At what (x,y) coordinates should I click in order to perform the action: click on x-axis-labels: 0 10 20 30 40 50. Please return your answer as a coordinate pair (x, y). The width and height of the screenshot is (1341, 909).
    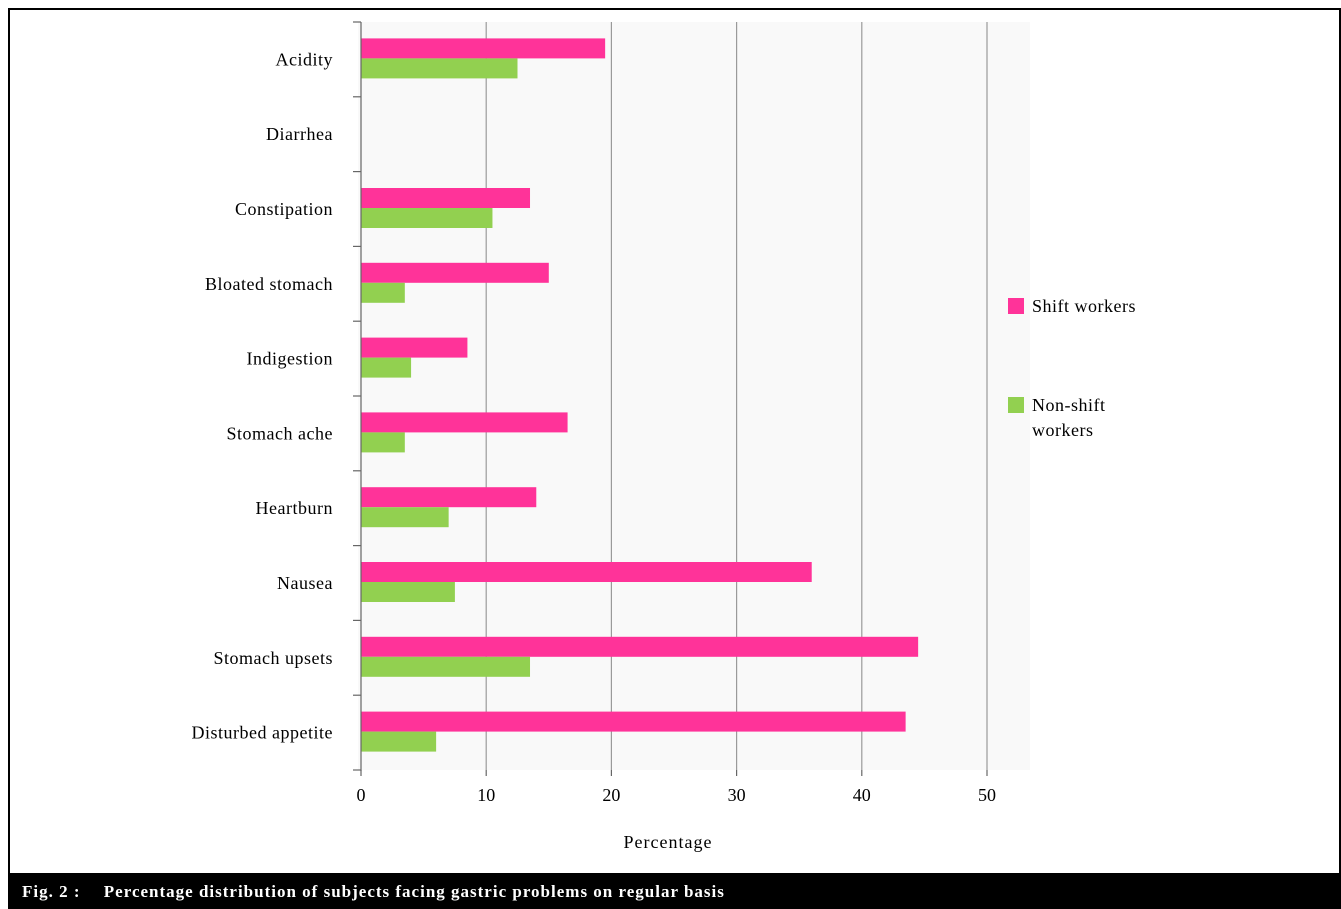
    Looking at the image, I should click on (677, 795).